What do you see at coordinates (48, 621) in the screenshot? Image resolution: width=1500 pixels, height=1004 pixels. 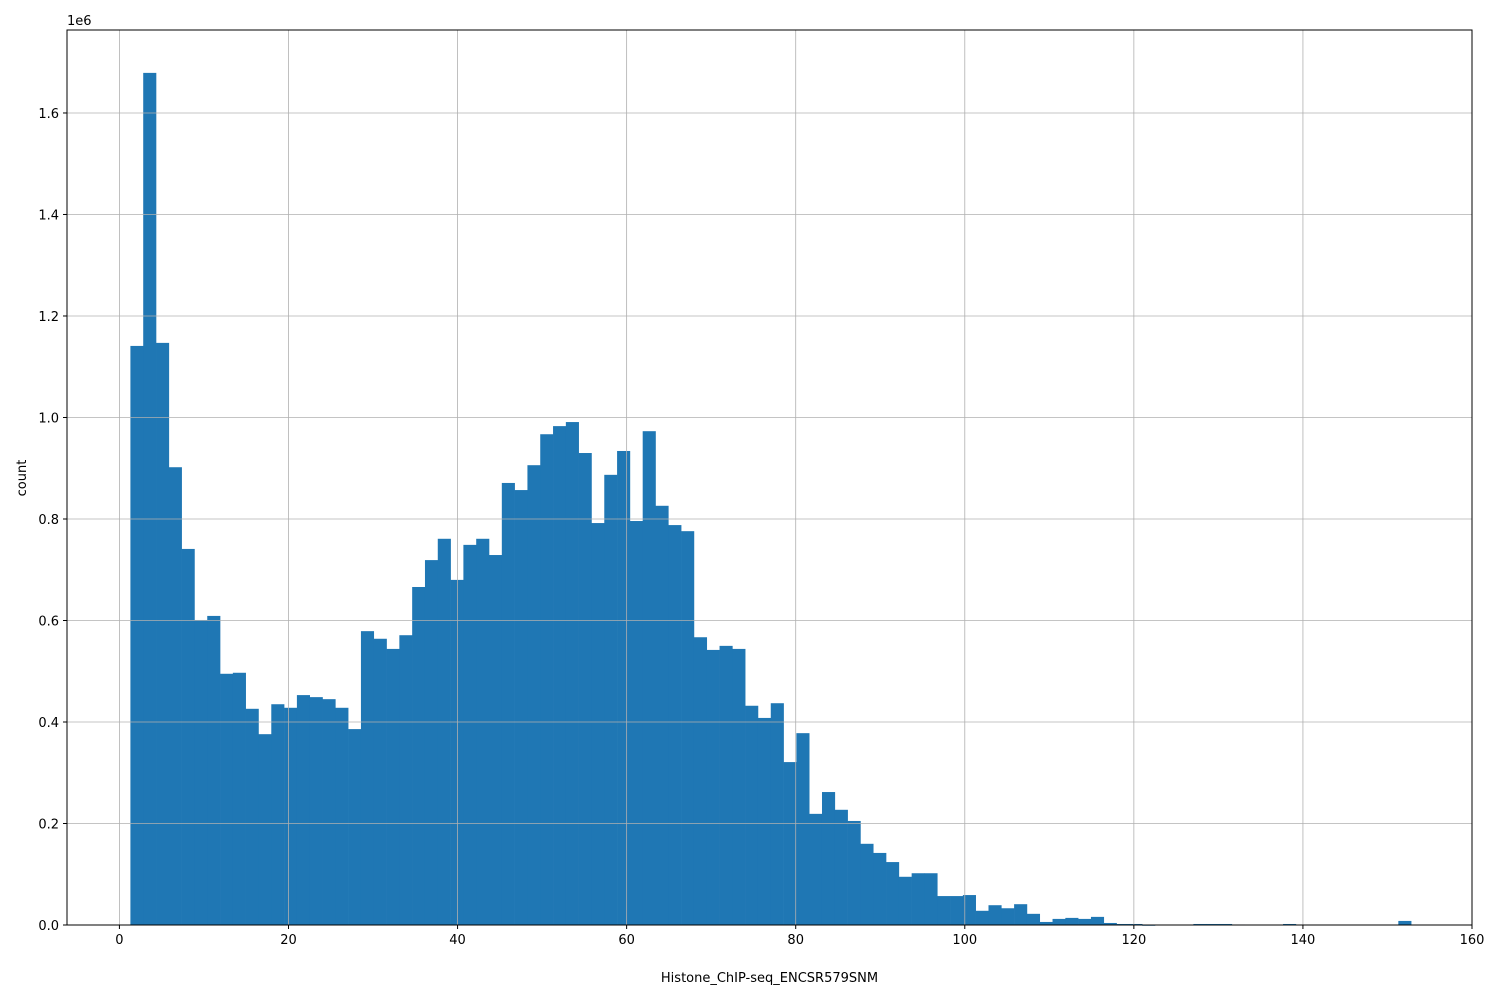 I see `y-tick-label: 0.6` at bounding box center [48, 621].